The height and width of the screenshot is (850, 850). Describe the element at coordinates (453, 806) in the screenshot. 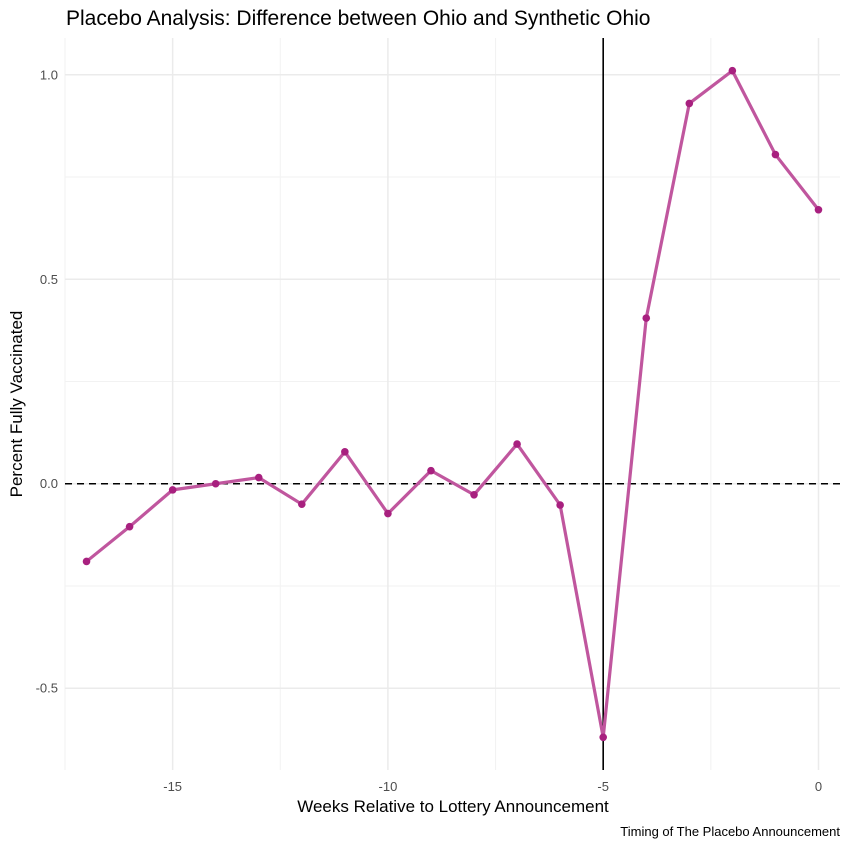

I see `x-axis-title: Weeks Relative to Lottery Announcement` at that location.